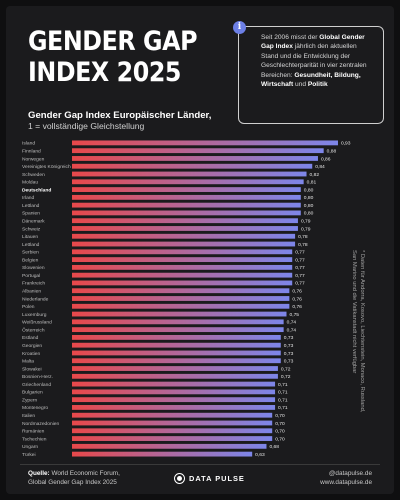 The height and width of the screenshot is (500, 400). I want to click on category-label: Frankreich, so click(33, 284).